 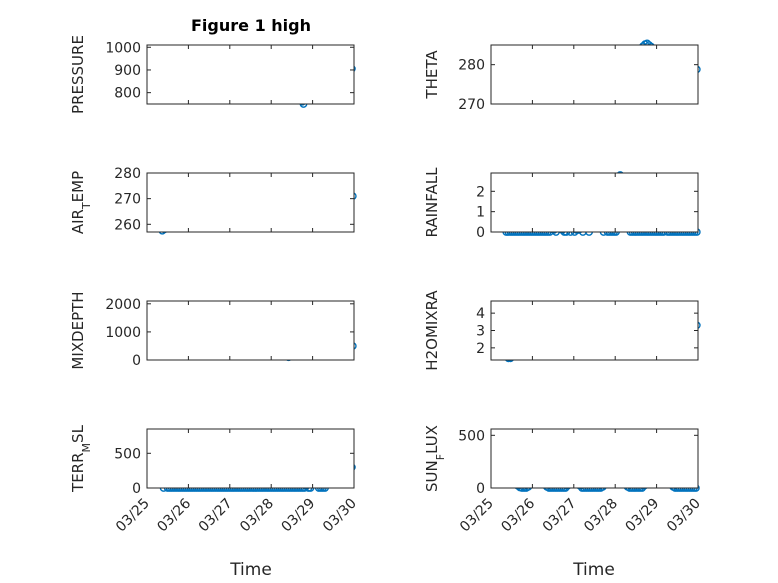 I want to click on y-tick-label: 4, so click(x=480, y=314).